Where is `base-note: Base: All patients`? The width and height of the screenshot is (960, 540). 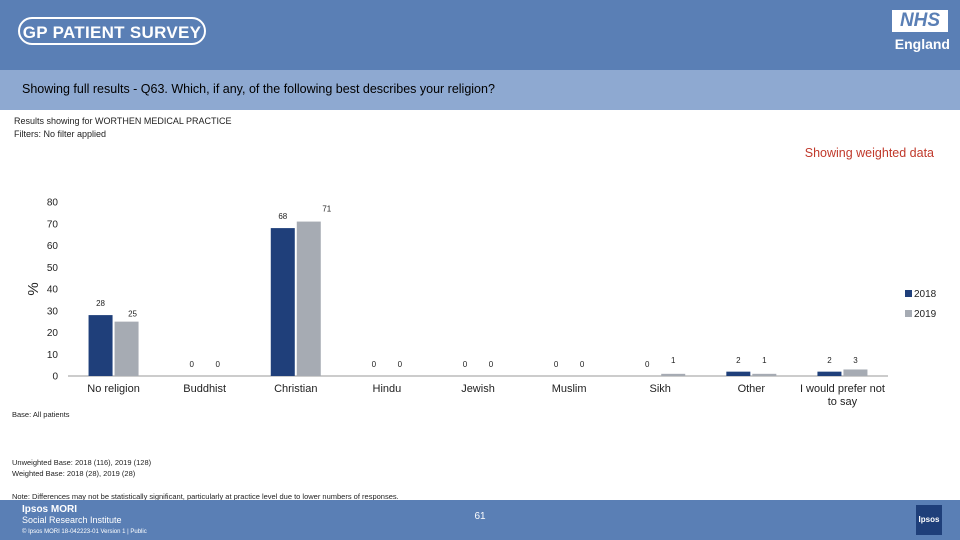
base-note: Base: All patients is located at coordinates (41, 414).